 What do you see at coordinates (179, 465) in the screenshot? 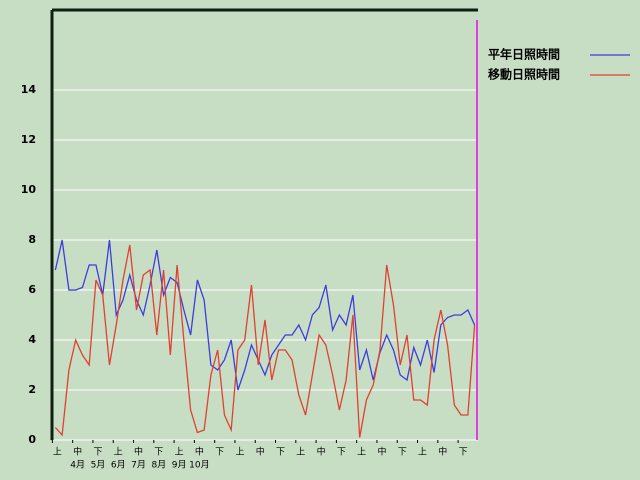
I see `month-label: 9月` at bounding box center [179, 465].